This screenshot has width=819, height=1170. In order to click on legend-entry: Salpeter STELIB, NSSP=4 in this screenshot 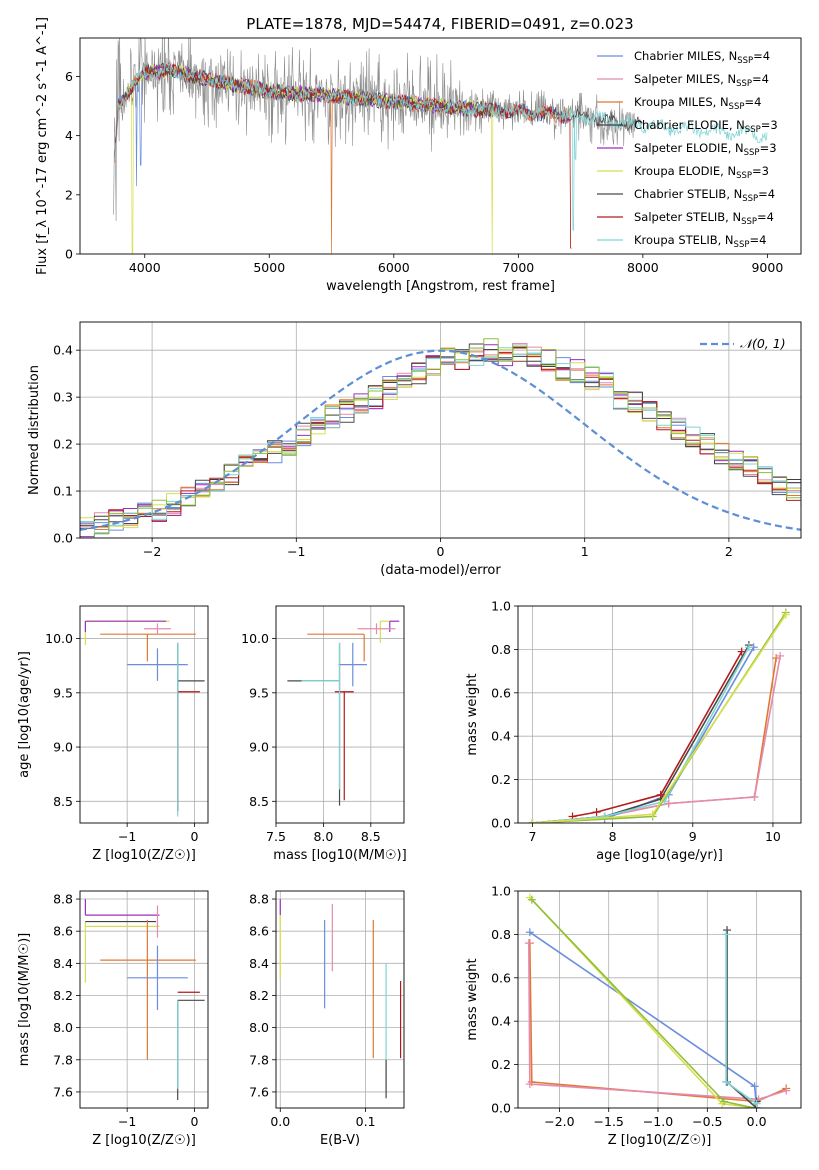, I will do `click(704, 218)`.